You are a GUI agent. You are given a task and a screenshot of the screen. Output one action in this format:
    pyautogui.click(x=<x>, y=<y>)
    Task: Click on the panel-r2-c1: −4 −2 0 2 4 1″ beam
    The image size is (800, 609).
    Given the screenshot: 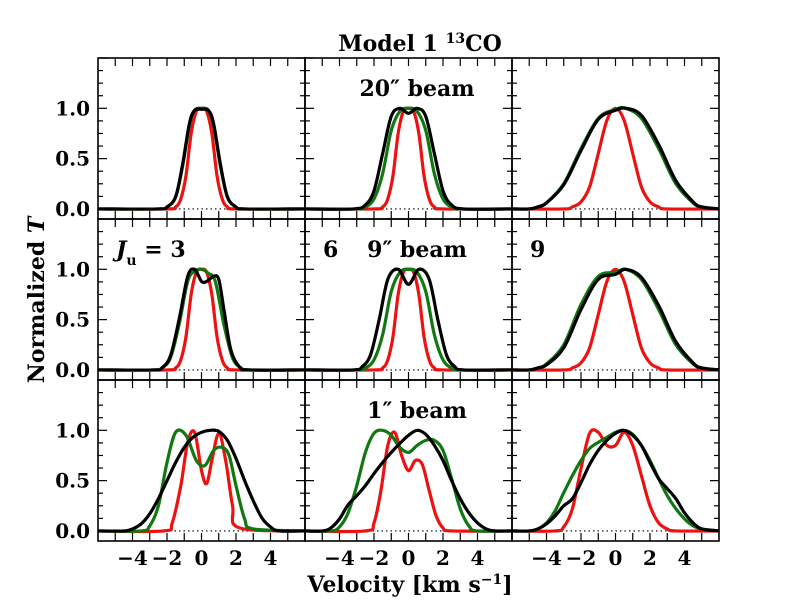 What is the action you would take?
    pyautogui.click(x=408, y=474)
    